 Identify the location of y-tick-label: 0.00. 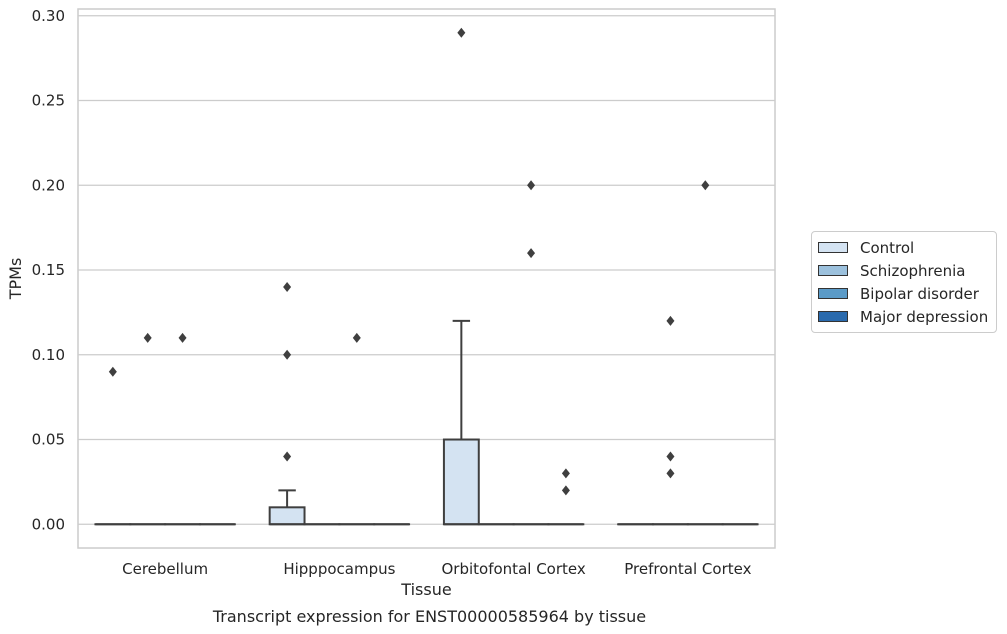
(48, 524).